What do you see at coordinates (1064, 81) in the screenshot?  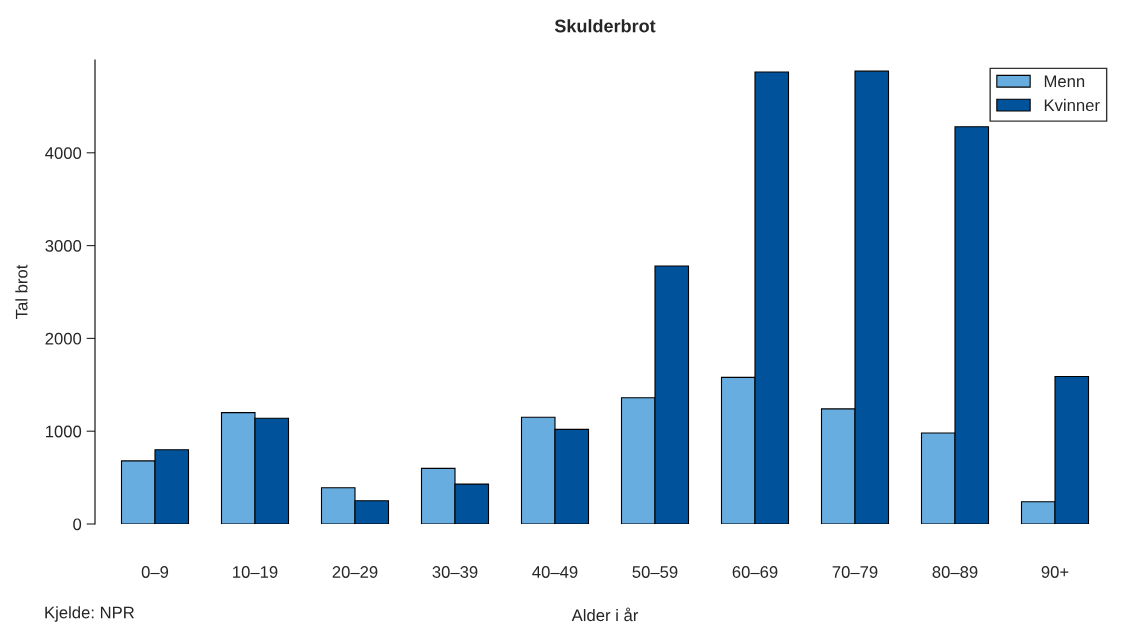 I see `legend-label: Menn` at bounding box center [1064, 81].